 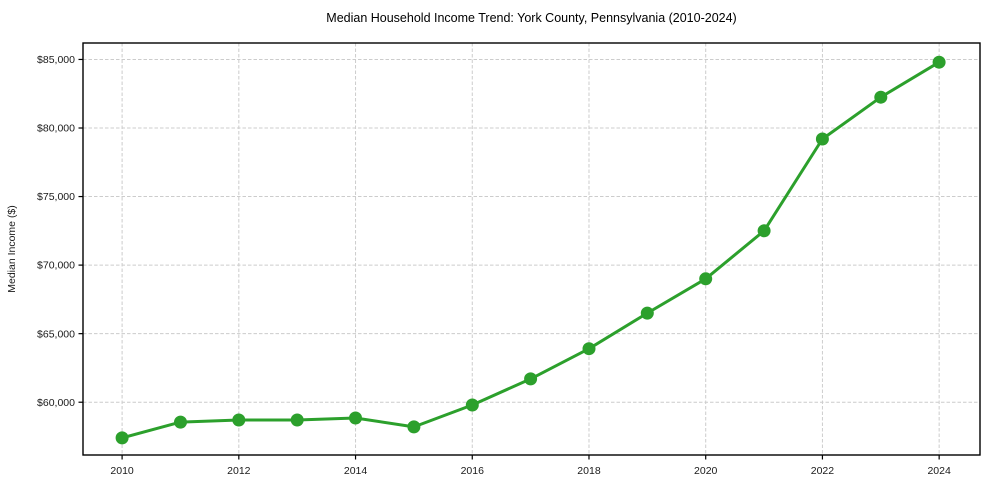 What do you see at coordinates (473, 471) in the screenshot?
I see `x-tick-label: 2016` at bounding box center [473, 471].